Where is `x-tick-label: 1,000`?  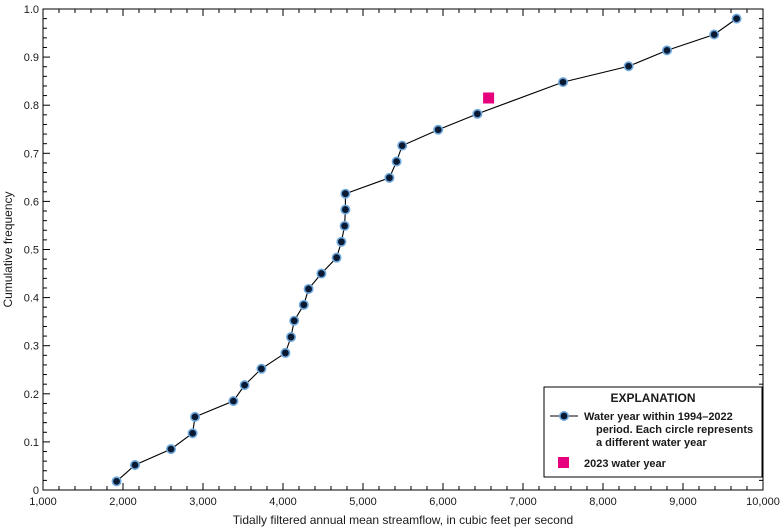 x-tick-label: 1,000 is located at coordinates (43, 502).